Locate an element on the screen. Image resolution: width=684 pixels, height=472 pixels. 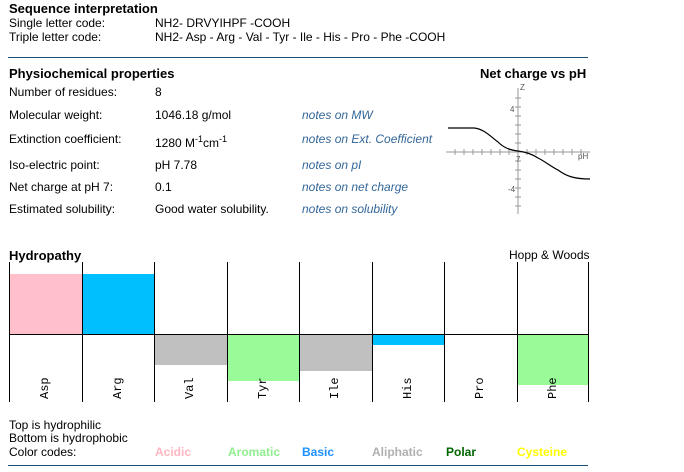
bottom-divider is located at coordinates (298, 465).